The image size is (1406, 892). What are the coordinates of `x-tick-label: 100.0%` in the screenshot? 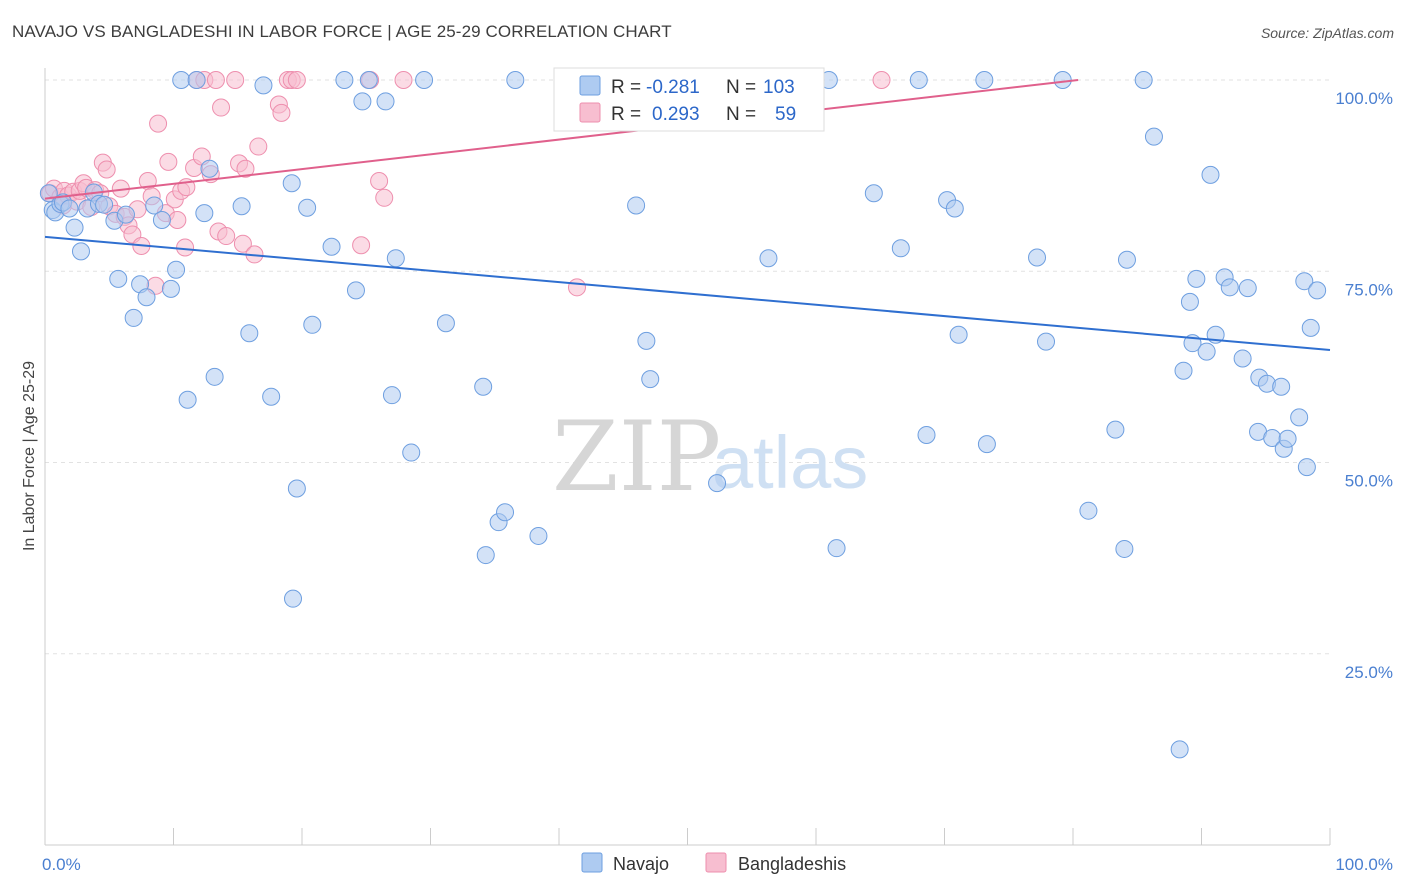 It's located at (1364, 864).